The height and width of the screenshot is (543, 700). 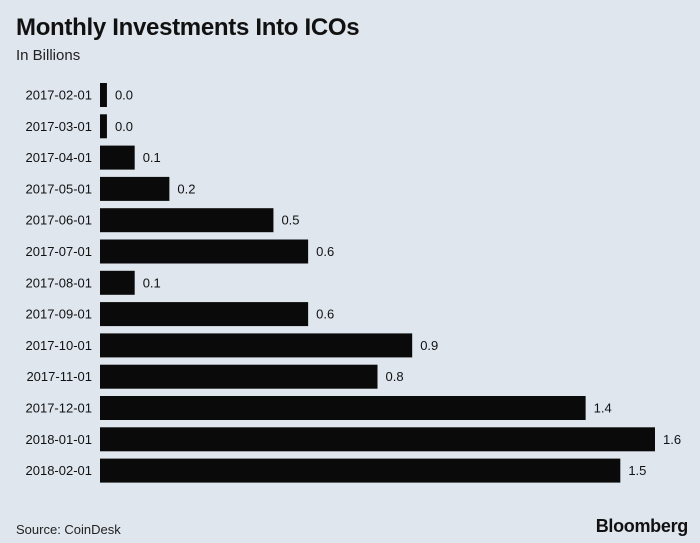 What do you see at coordinates (642, 526) in the screenshot?
I see `bloomberg-logo: Bloomberg` at bounding box center [642, 526].